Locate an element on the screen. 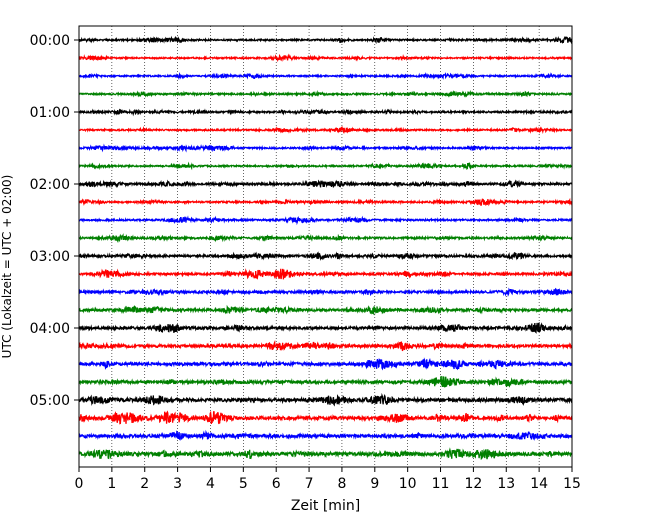 Image resolution: width=650 pixels, height=520 pixels. x-tick-label: 0 is located at coordinates (79, 484).